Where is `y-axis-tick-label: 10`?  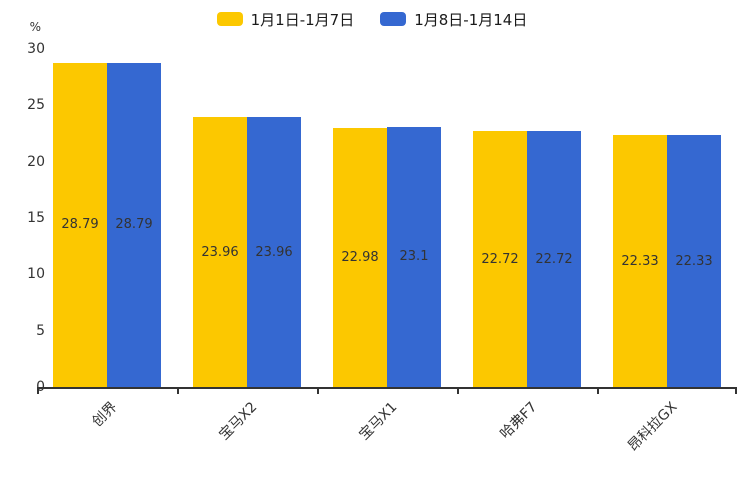
y-axis-tick-label: 10 is located at coordinates (36, 274).